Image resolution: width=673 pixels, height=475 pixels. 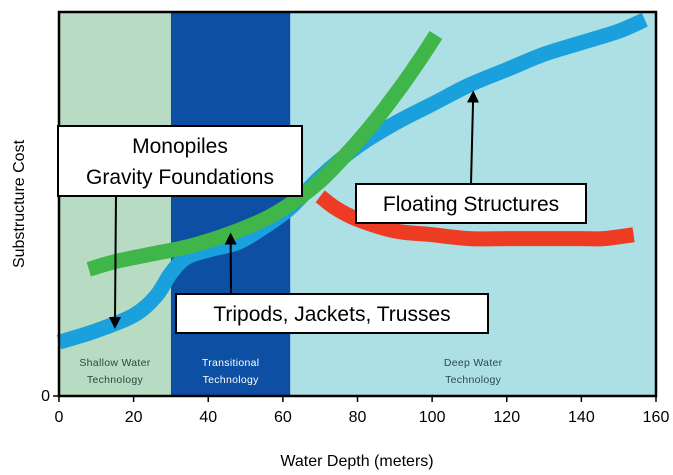 I want to click on annotation-text-monopiles: Monopiles, so click(x=180, y=146).